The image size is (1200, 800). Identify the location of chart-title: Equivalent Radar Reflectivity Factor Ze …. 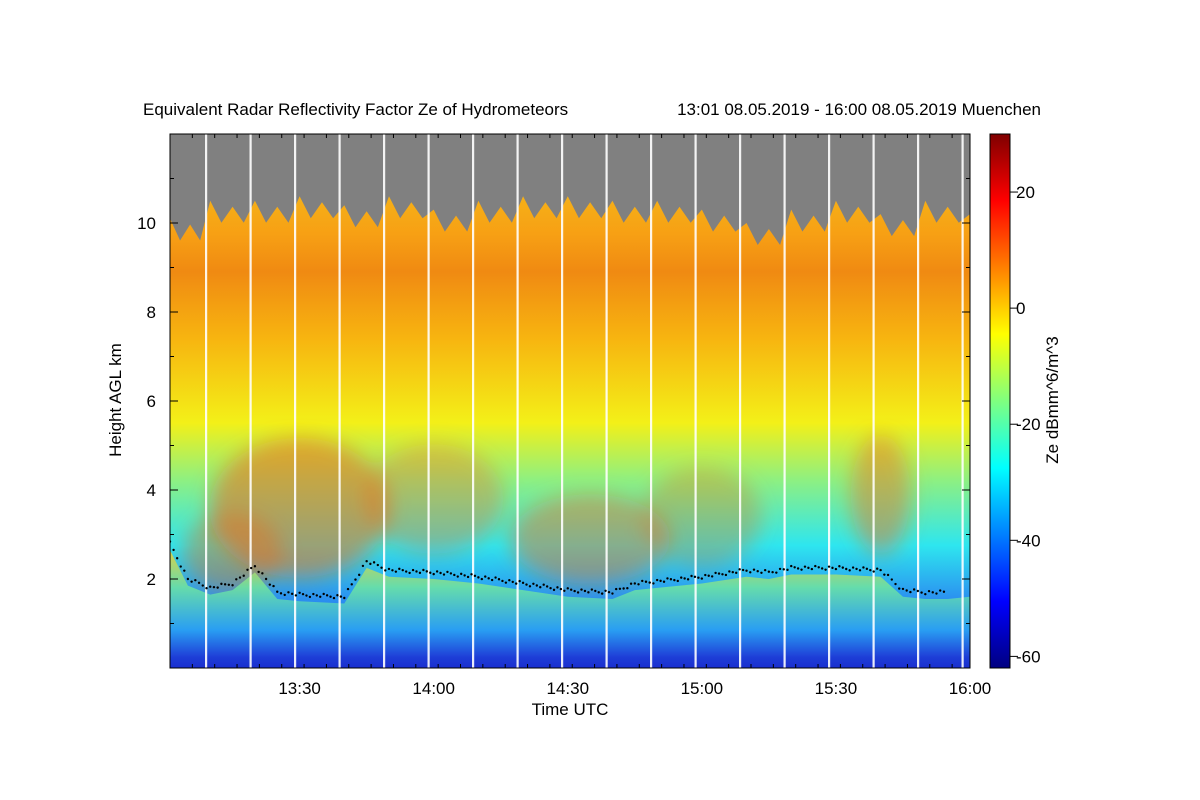
(592, 109).